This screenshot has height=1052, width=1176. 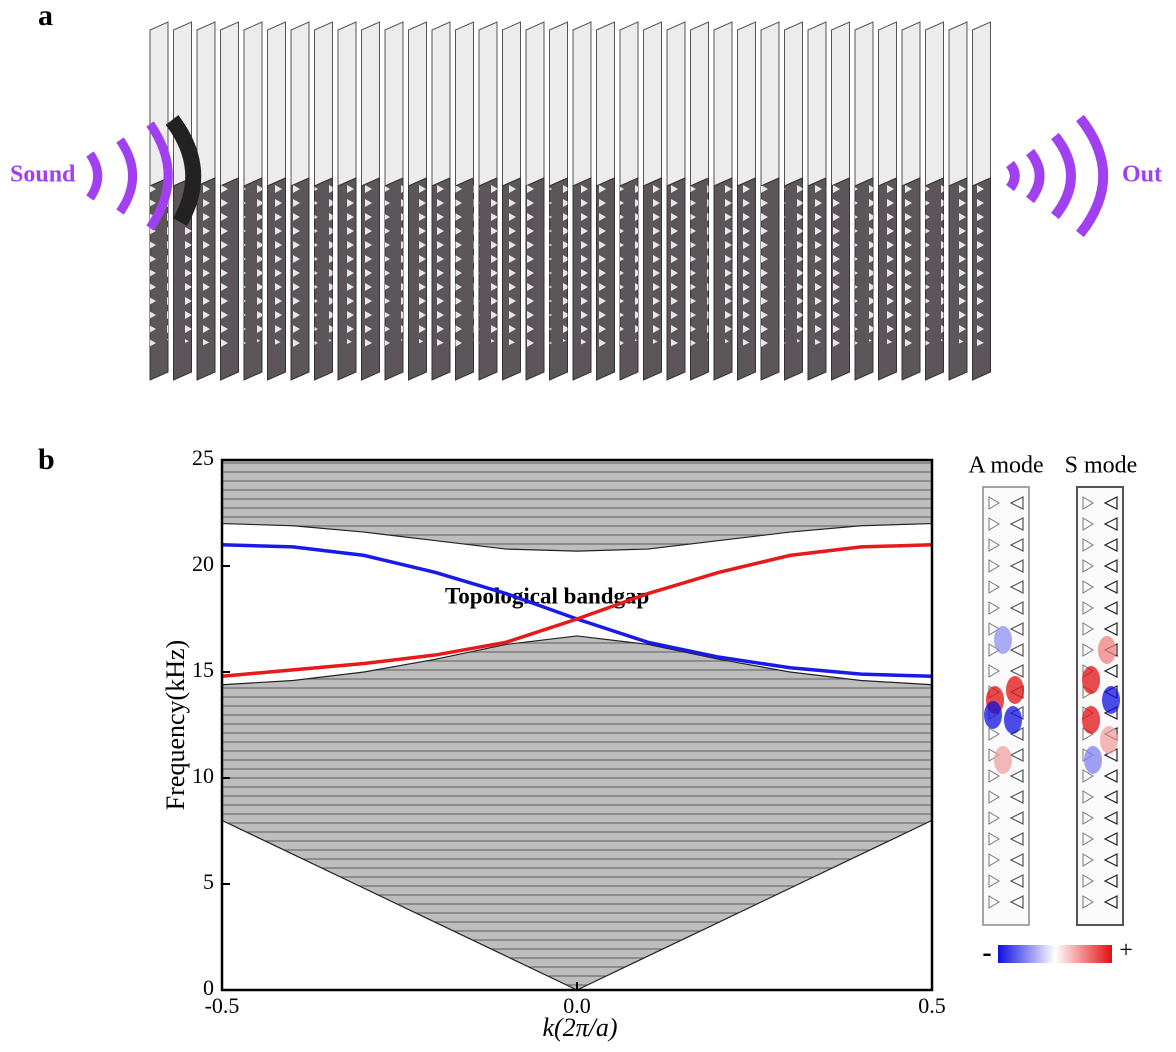 What do you see at coordinates (45, 16) in the screenshot?
I see `panel-label: a` at bounding box center [45, 16].